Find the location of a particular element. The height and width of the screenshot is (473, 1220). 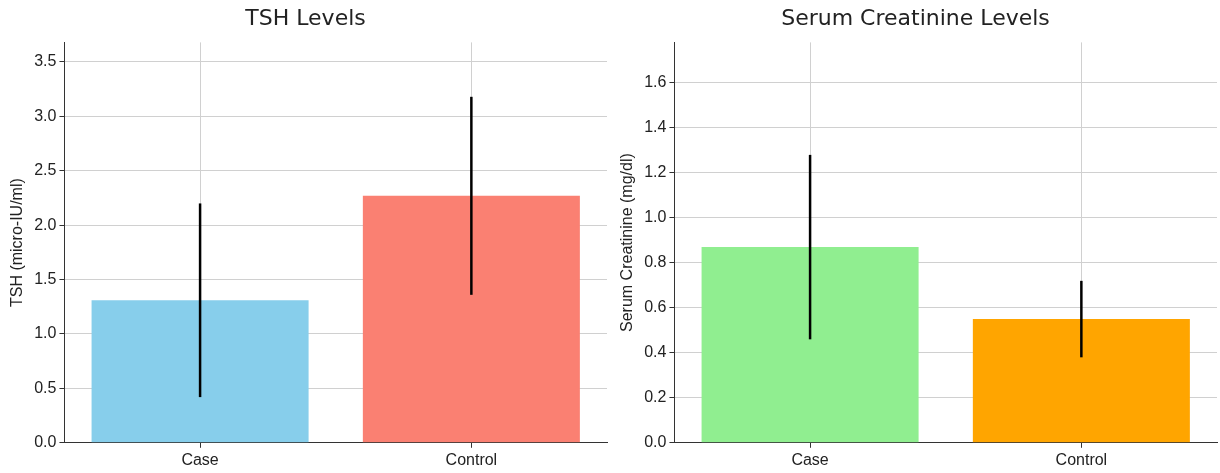

y-tick-label: 3.0 is located at coordinates (45, 115).